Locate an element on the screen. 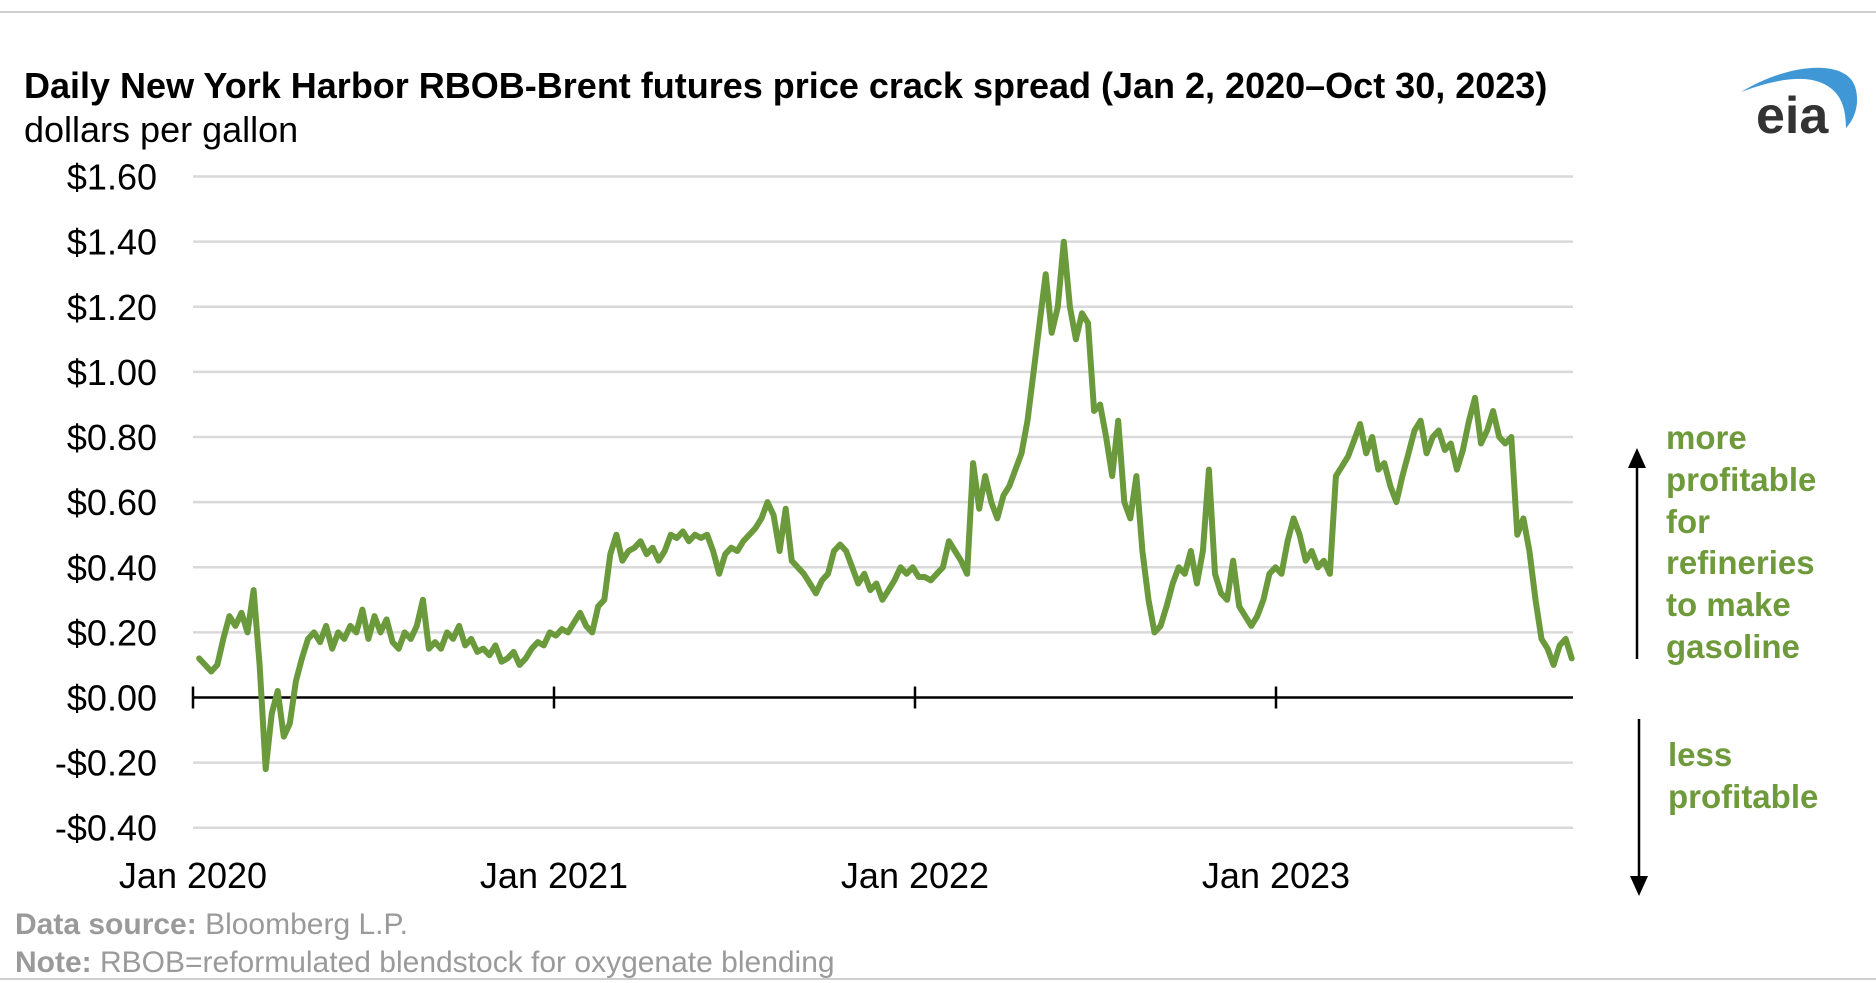 This screenshot has width=1876, height=983. x-axis-ticks: Jan 2020 Jan 2021 Jan 2022 Jan 2023 is located at coordinates (734, 791).